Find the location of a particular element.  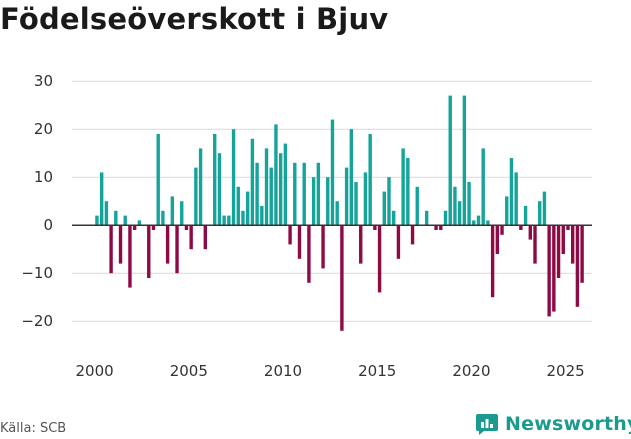

brand-logo: Newsworthy is located at coordinates (553, 424).